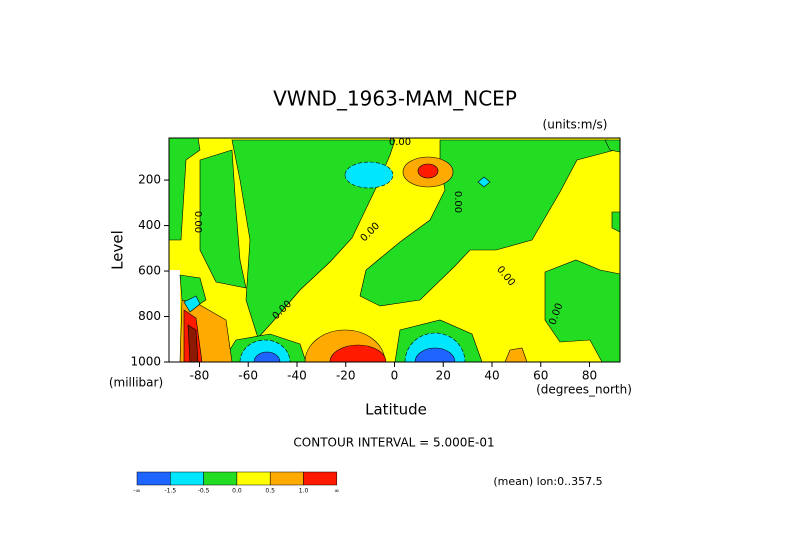 Image resolution: width=789 pixels, height=558 pixels. Describe the element at coordinates (540, 376) in the screenshot. I see `x-tick-label: 60` at that location.